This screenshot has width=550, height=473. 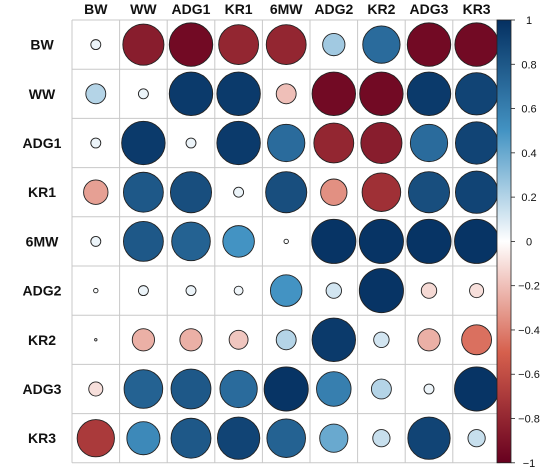 What do you see at coordinates (191, 291) in the screenshot?
I see `cell-ADG2-ADG1` at bounding box center [191, 291].